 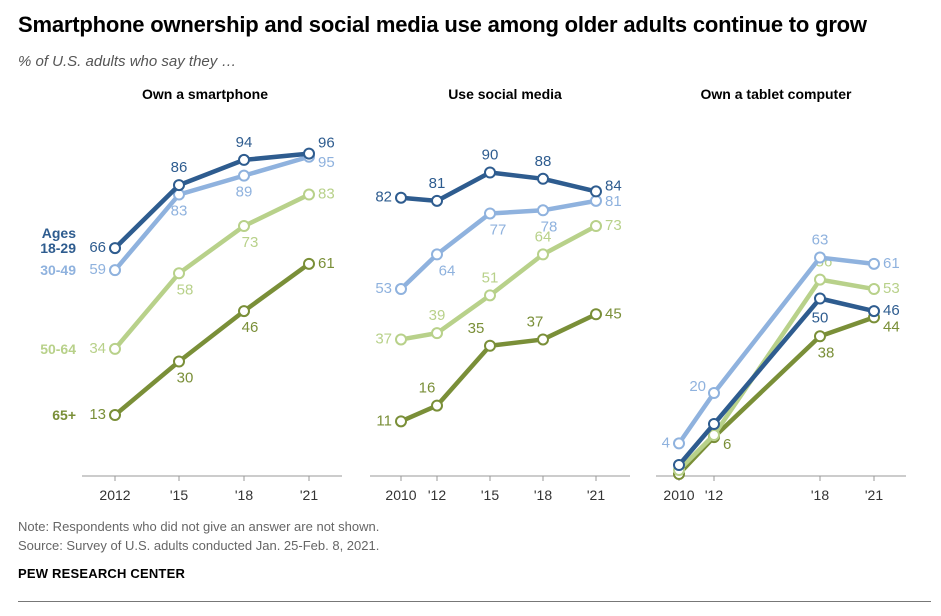 I want to click on x-tick-label-own-a-smartphone-2012: 2012, so click(x=114, y=495).